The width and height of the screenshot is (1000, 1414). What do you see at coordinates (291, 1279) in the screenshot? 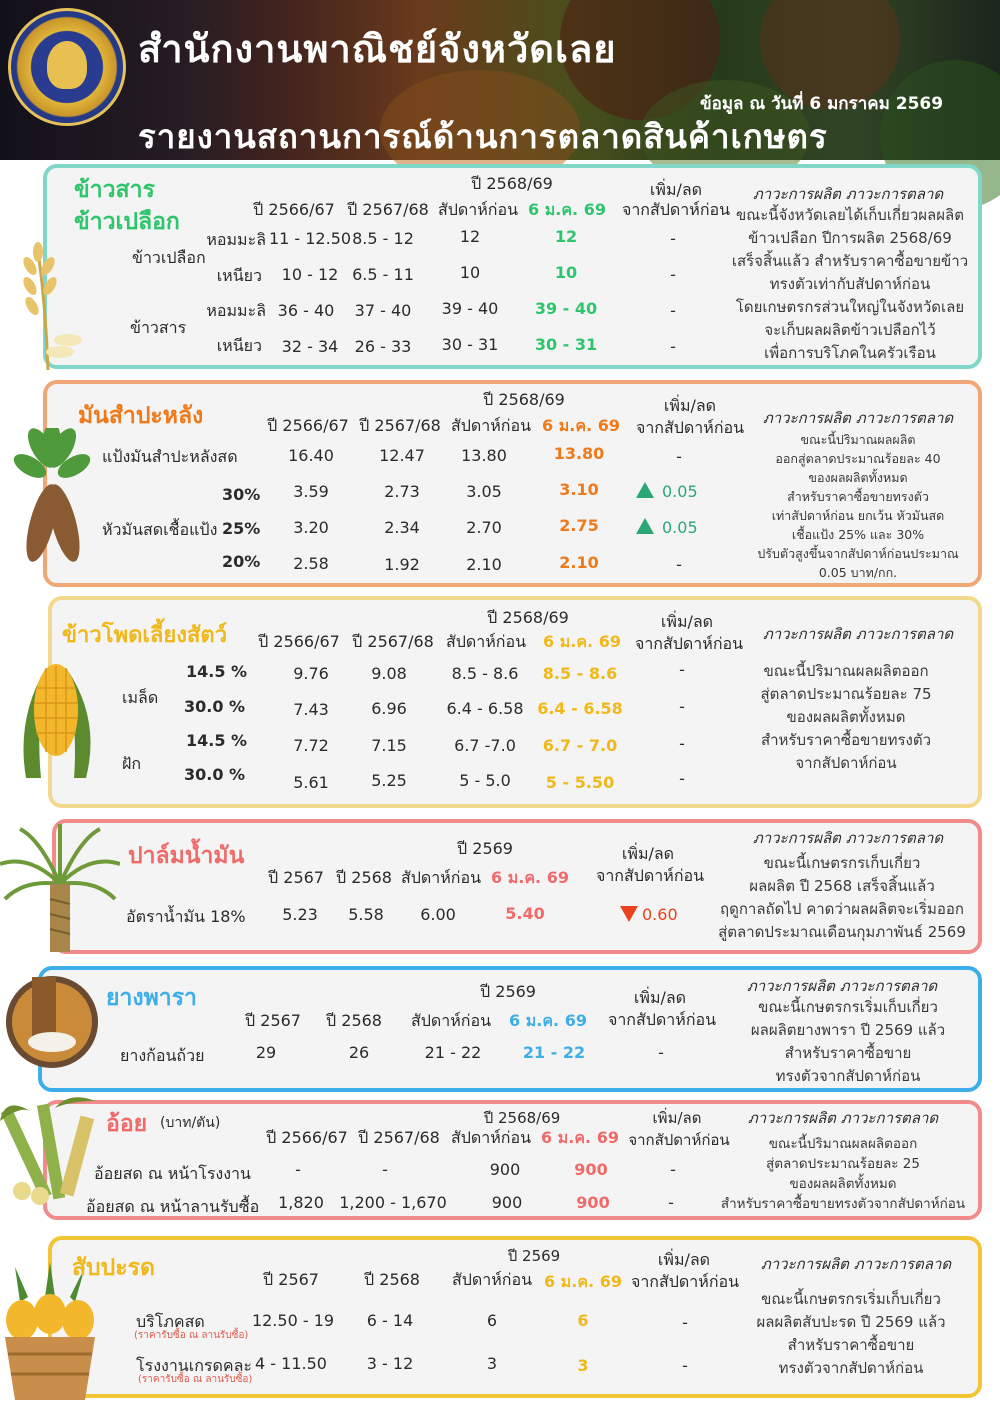
I see `pineapple-col-y1: ปี 2567` at bounding box center [291, 1279].